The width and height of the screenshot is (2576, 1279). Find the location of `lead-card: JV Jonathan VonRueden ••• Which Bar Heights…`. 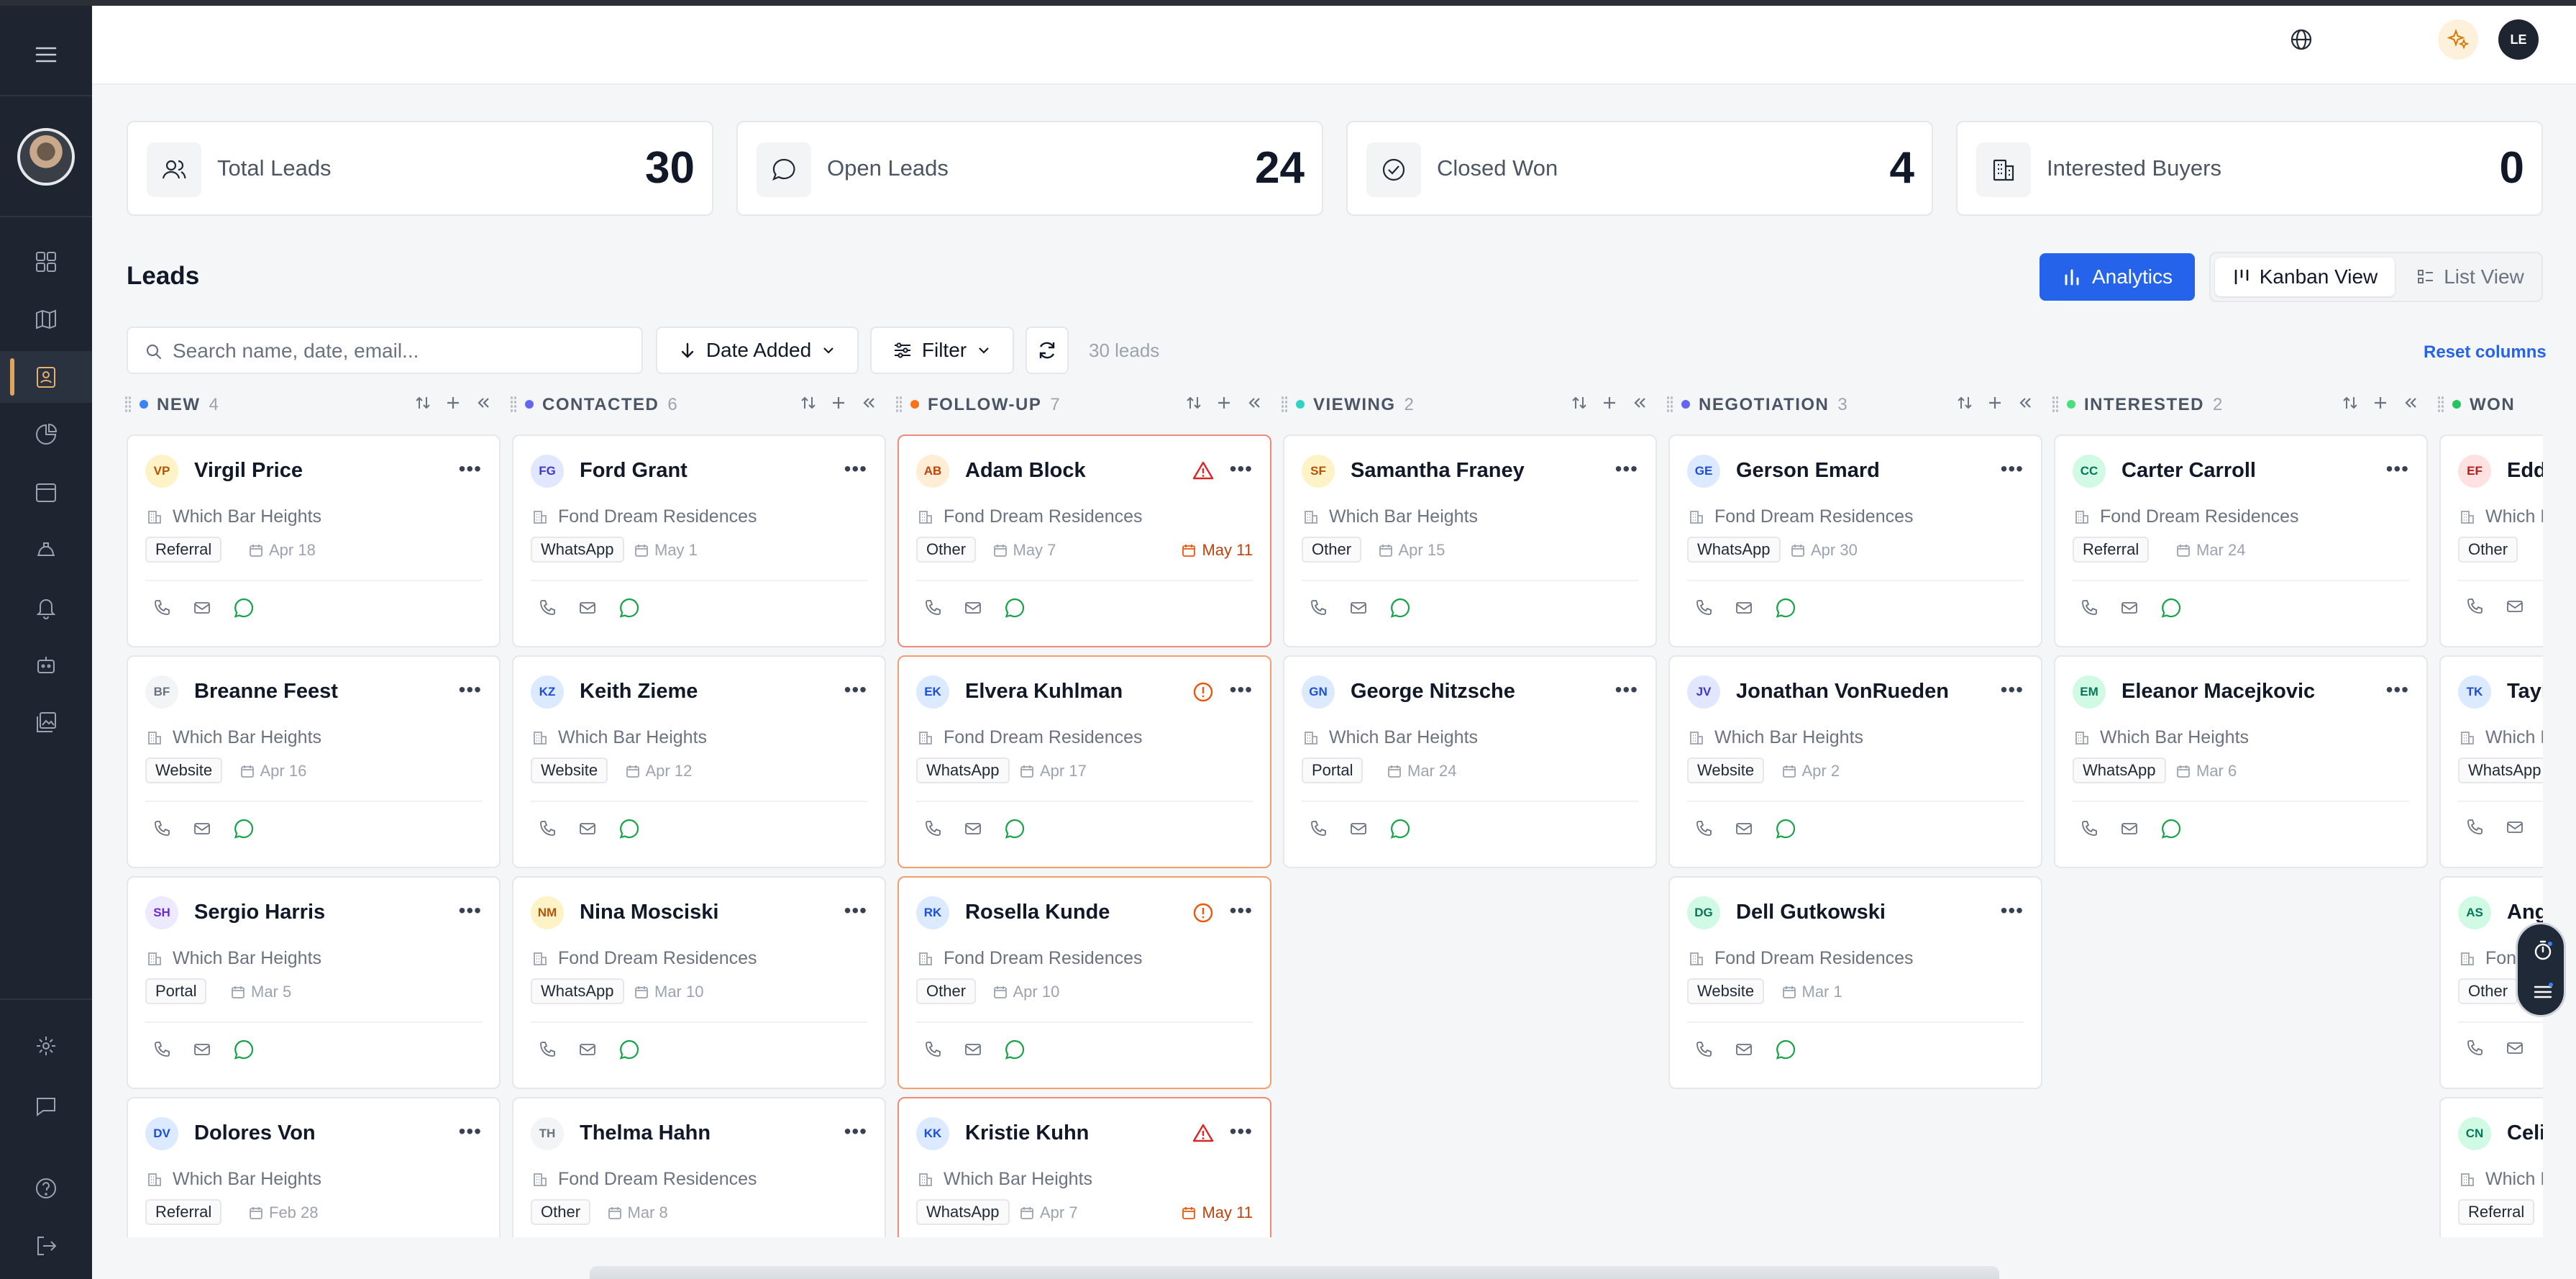

lead-card: JV Jonathan VonRueden ••• Which Bar Heights… is located at coordinates (1855, 761).